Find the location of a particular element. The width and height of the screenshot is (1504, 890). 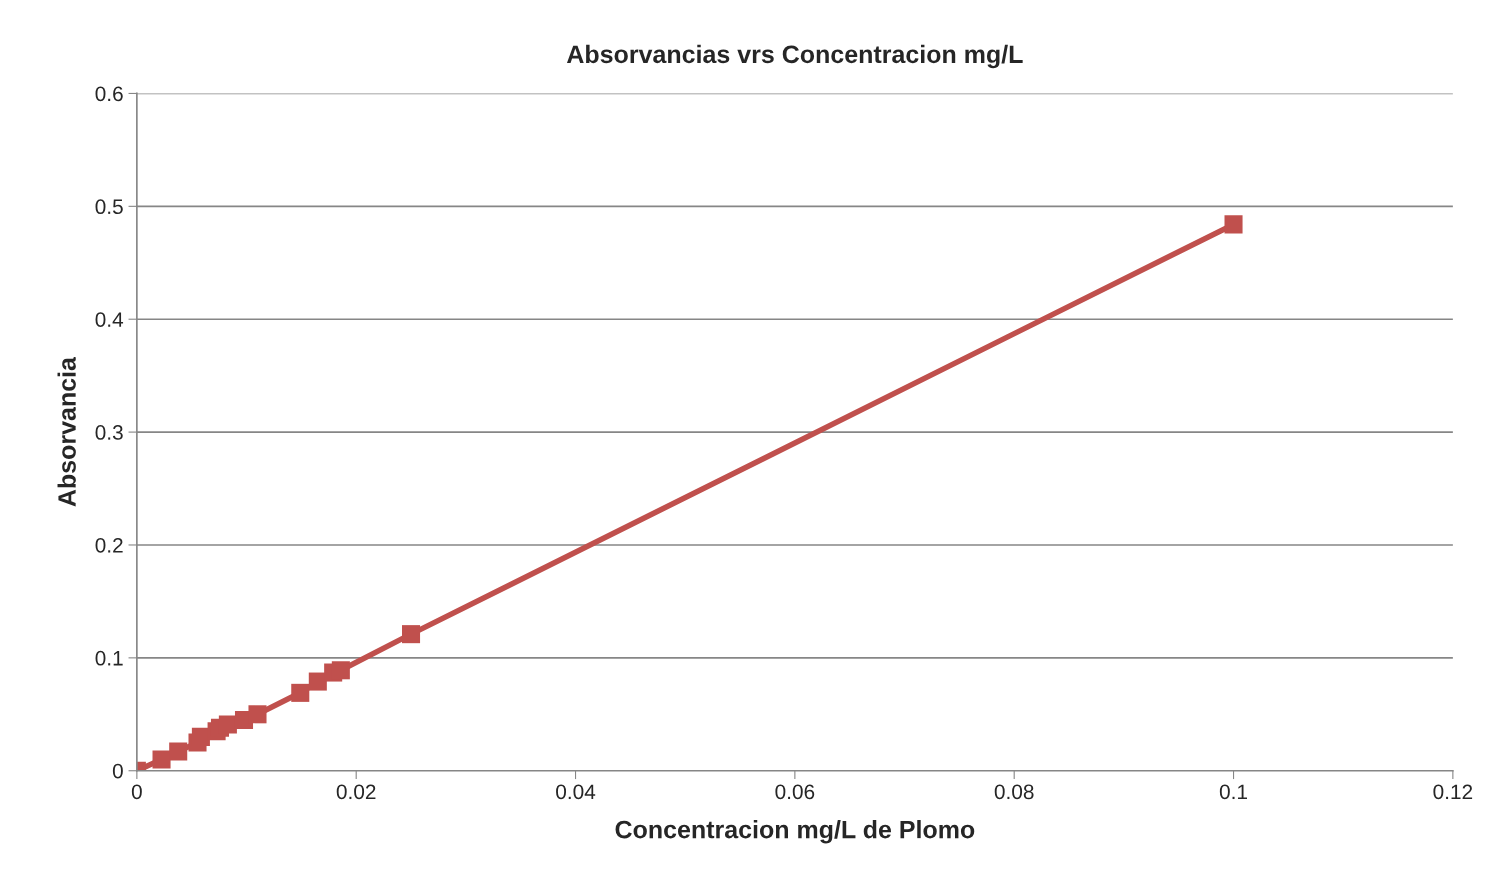

y-tick-label: 0.3 is located at coordinates (109, 432).